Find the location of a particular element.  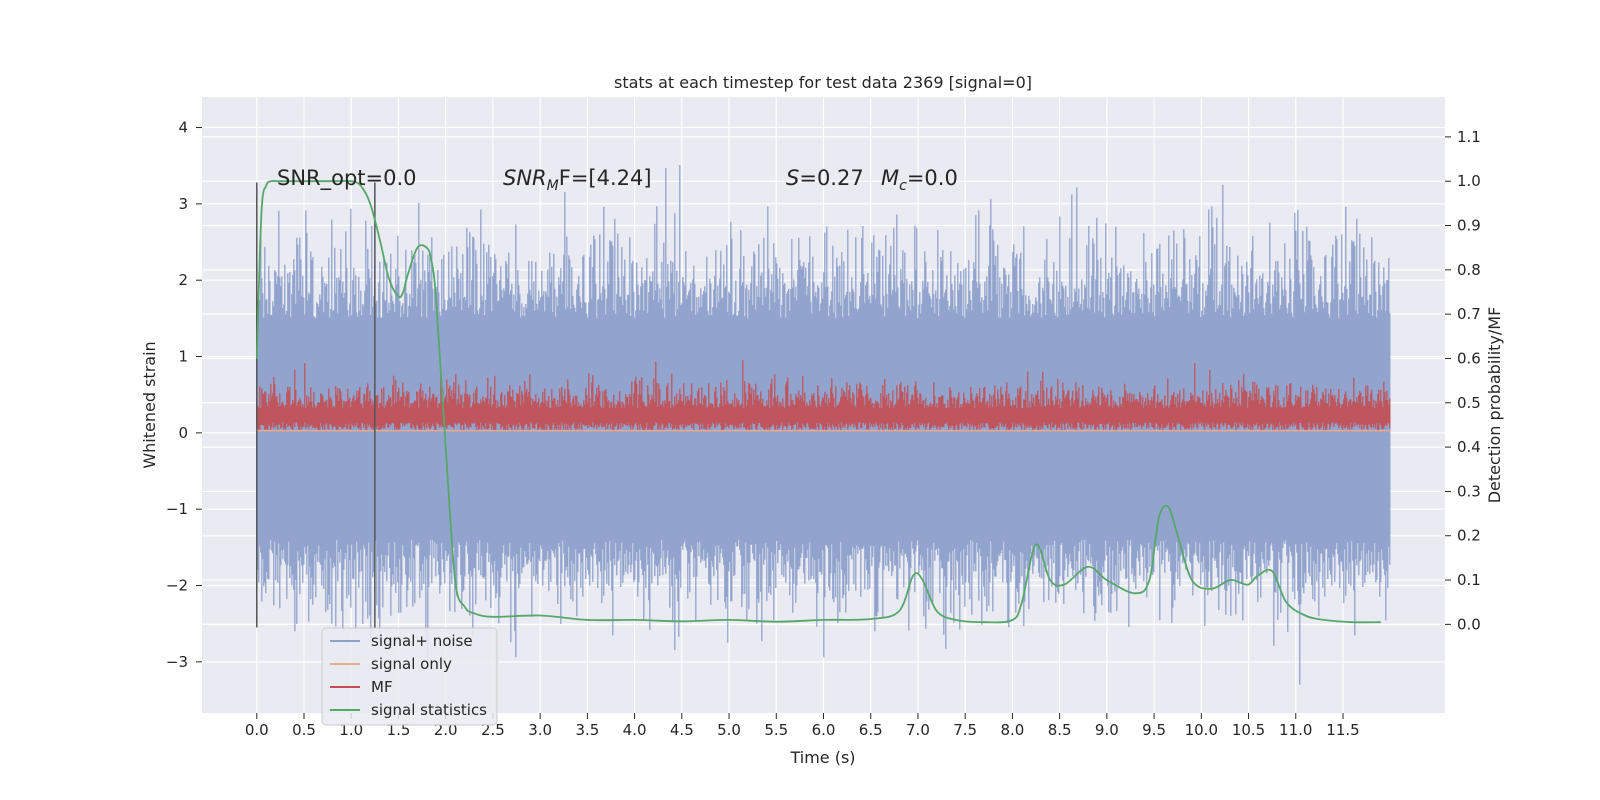

y-tick-label-left: 4 is located at coordinates (183, 128).